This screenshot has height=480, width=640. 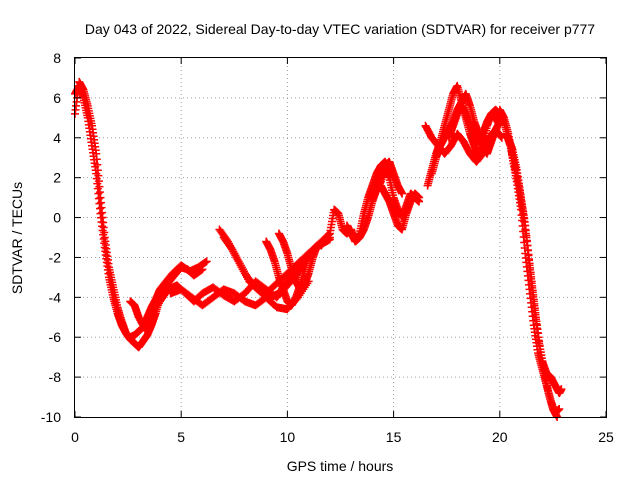 I want to click on y-tick-label: -10, so click(x=51, y=417).